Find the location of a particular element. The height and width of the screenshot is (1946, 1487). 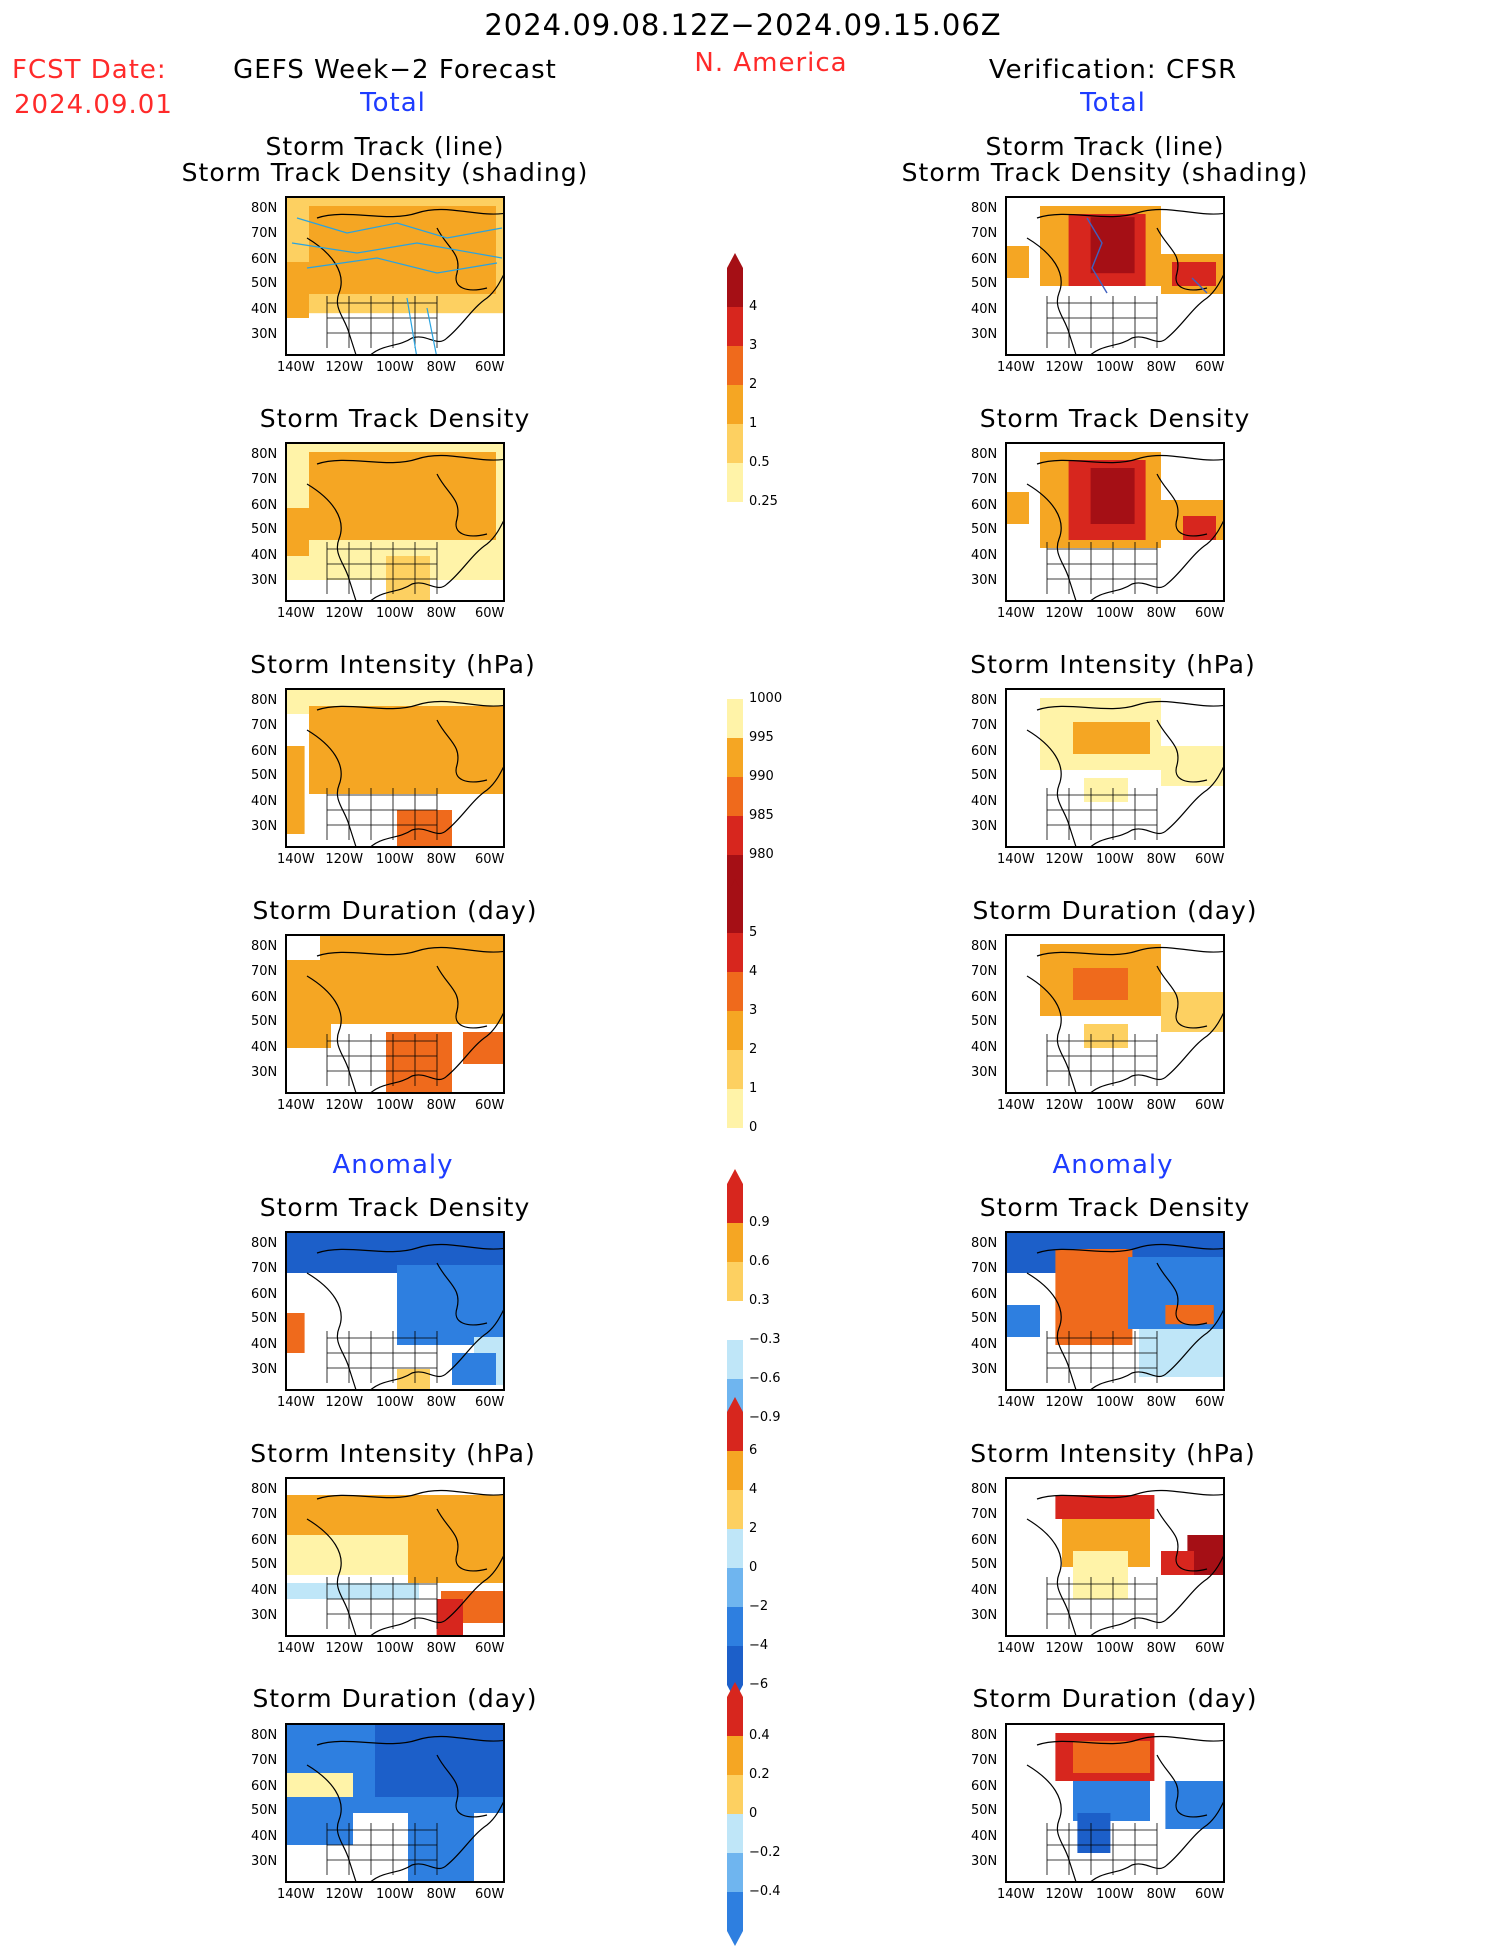

colorbar-tick-label: 0.5 is located at coordinates (759, 462).